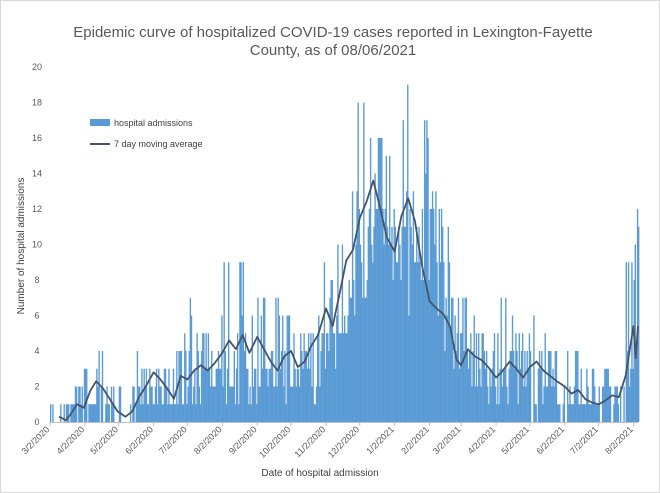 Image resolution: width=660 pixels, height=493 pixels. Describe the element at coordinates (100, 122) in the screenshot. I see `legend-swatch-admissions` at that location.